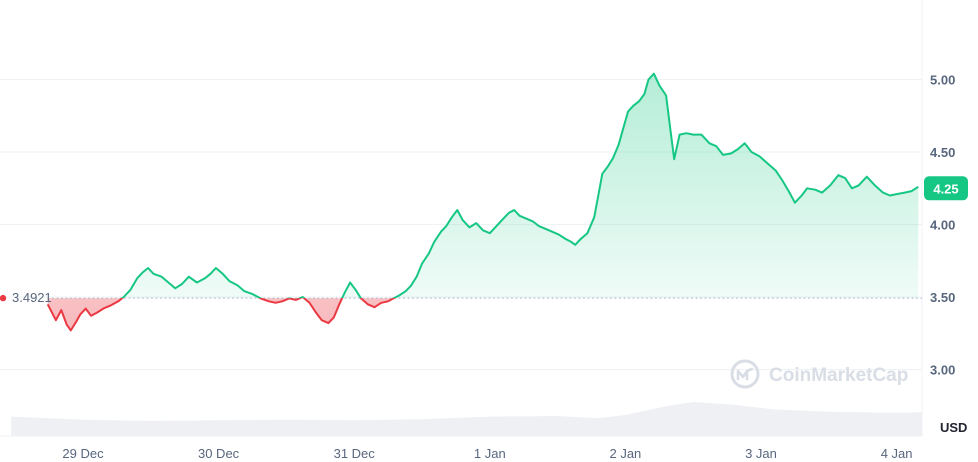 This screenshot has width=978, height=462. I want to click on x-tick-label-0: 29 Dec, so click(83, 453).